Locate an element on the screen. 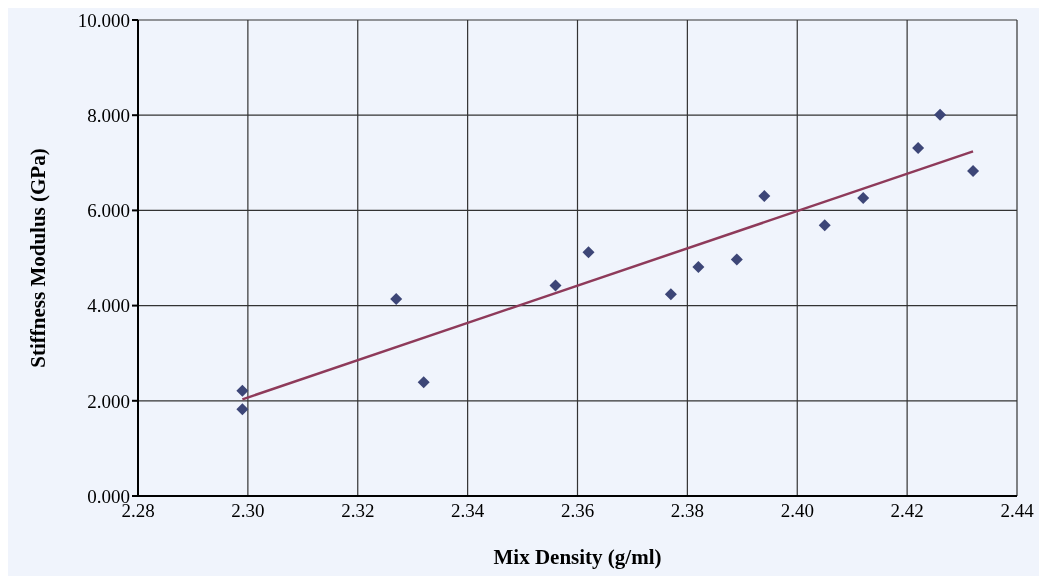  x-tick-label: 2.38 is located at coordinates (687, 511).